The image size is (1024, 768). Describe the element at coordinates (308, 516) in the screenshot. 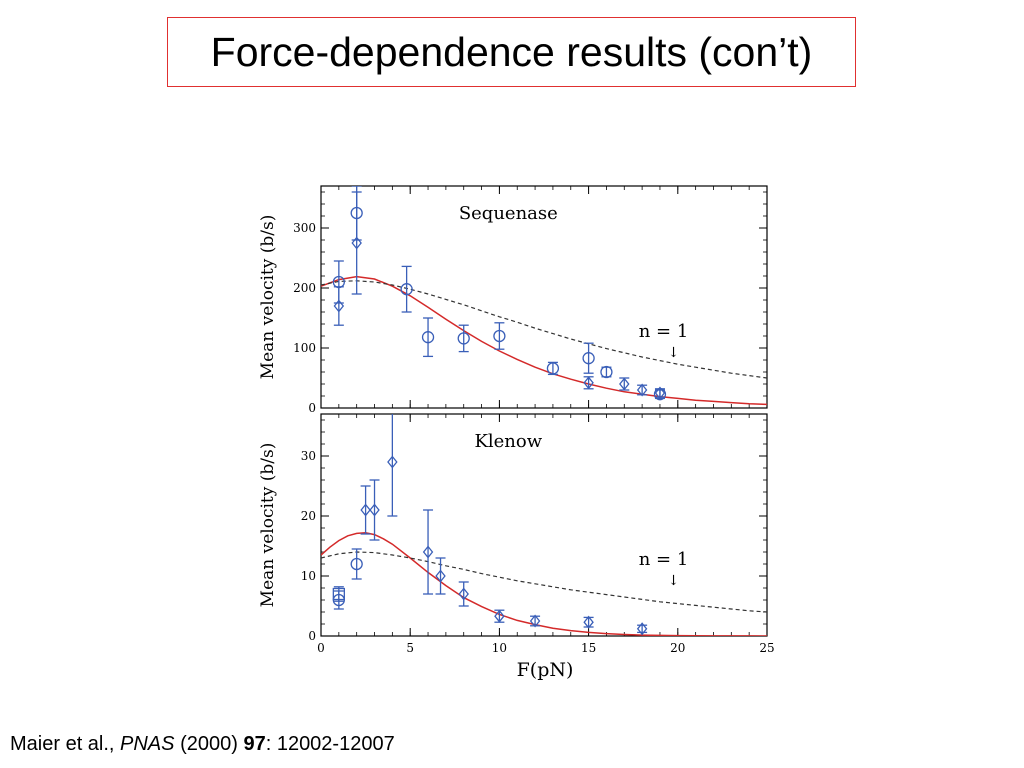

I see `y-tick-label: 20` at that location.